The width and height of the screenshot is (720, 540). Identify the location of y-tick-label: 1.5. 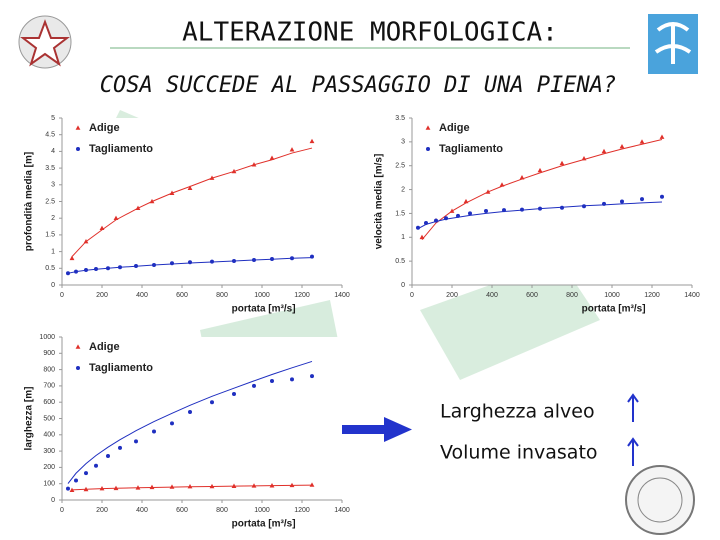
(50, 235).